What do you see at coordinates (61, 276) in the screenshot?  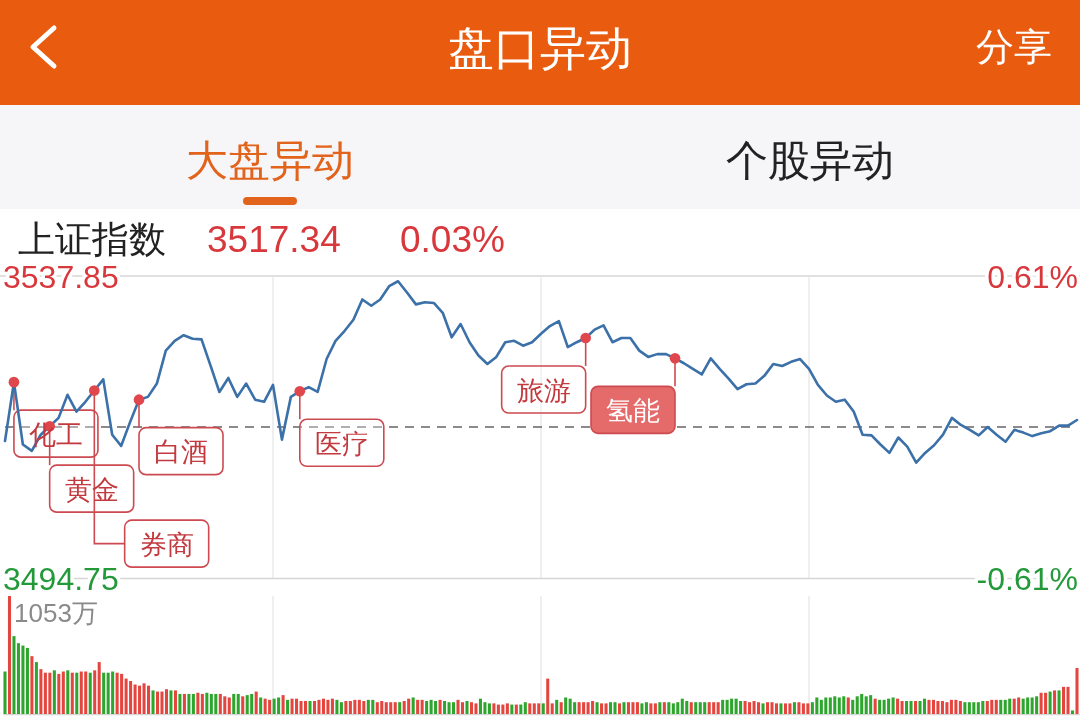 I see `y-tick-label: 3537.85` at bounding box center [61, 276].